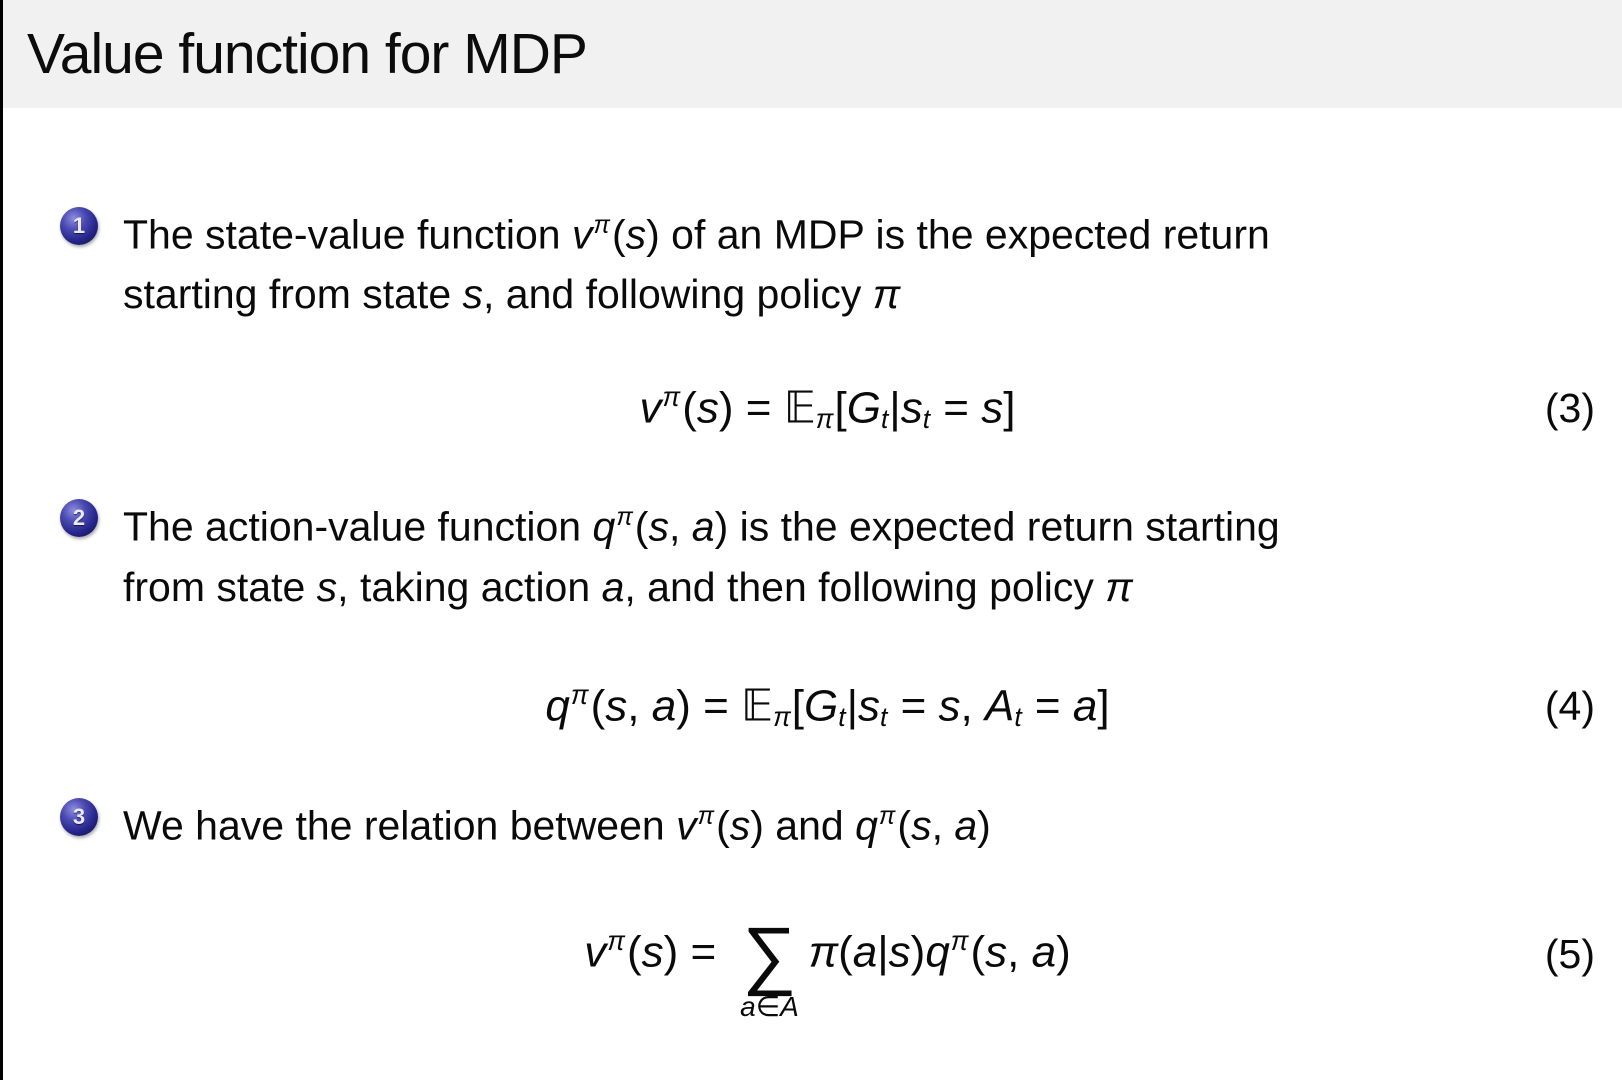  Describe the element at coordinates (811, 54) in the screenshot. I see `slide-title-bar: Value function for MDP` at that location.